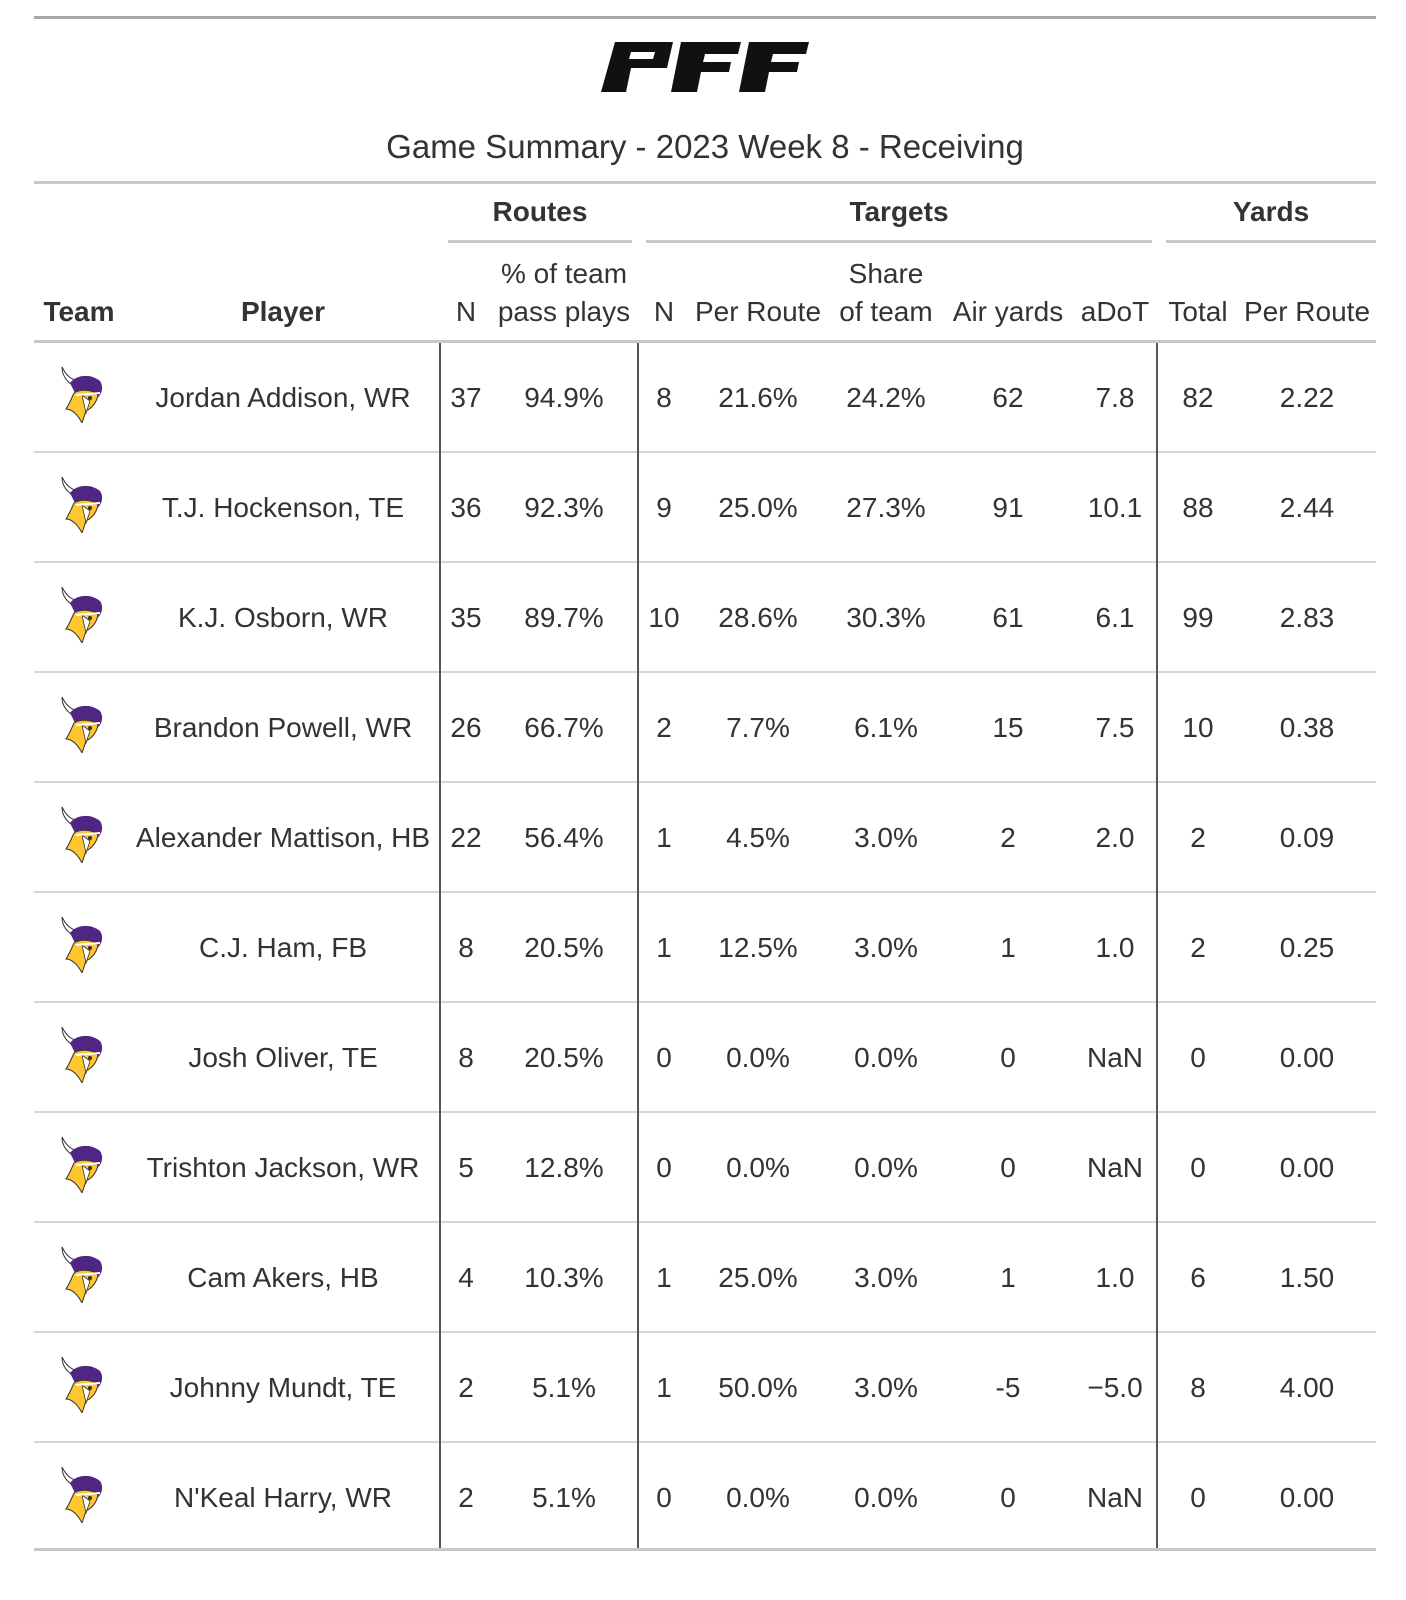  Describe the element at coordinates (705, 1549) in the screenshot. I see `bottom-rule` at that location.